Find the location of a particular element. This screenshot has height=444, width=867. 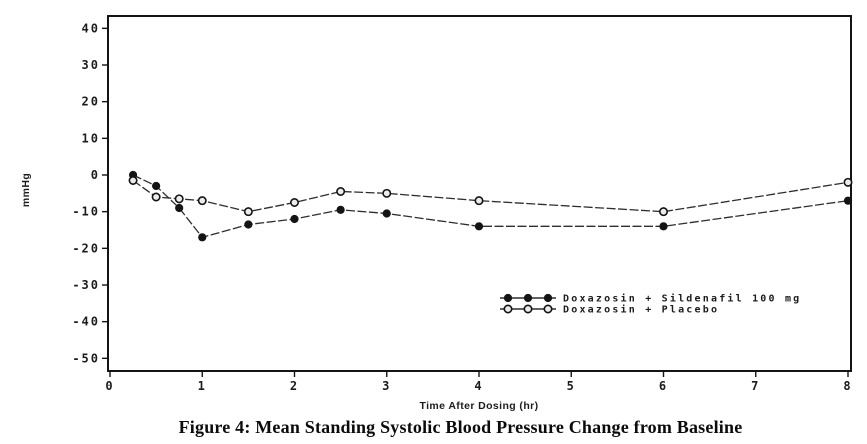

y-tick-label: 20 is located at coordinates (91, 102).